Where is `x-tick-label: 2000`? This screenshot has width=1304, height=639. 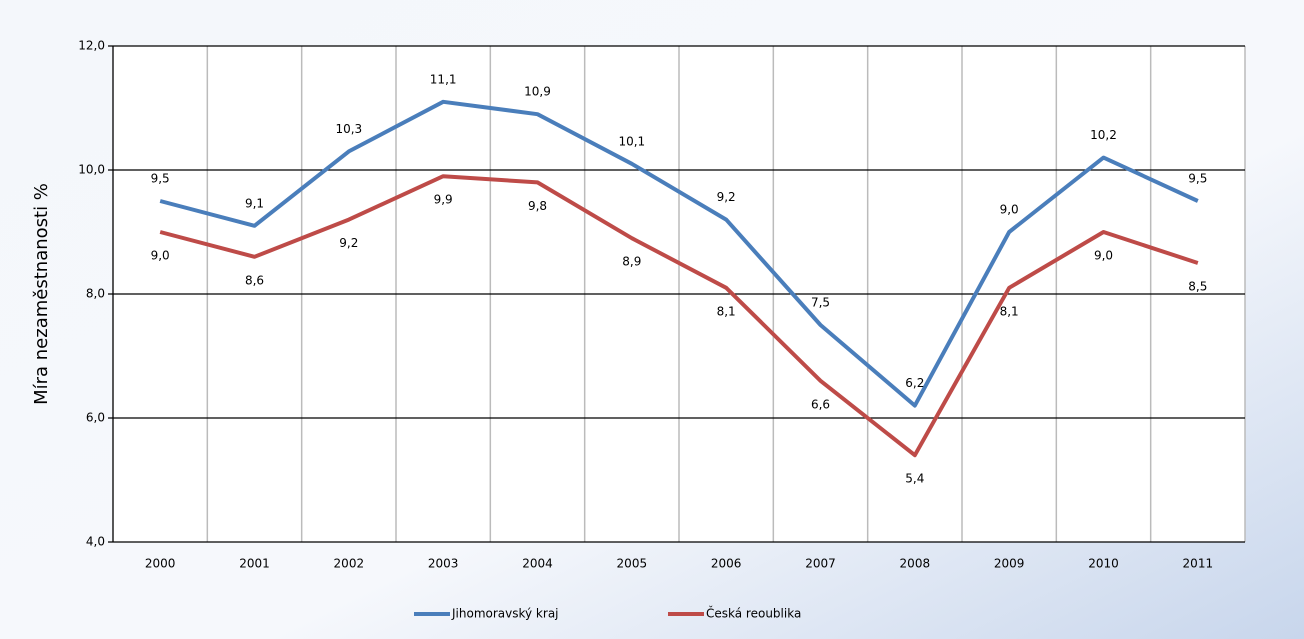
x-tick-label: 2000 is located at coordinates (160, 564).